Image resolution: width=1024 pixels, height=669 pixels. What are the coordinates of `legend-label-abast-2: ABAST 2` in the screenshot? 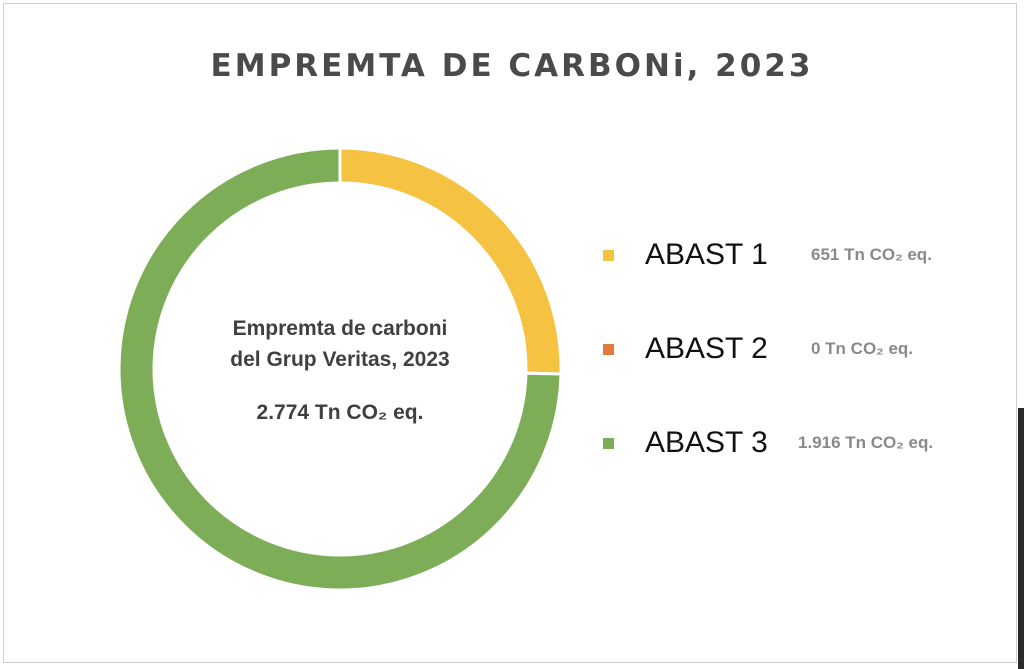 It's located at (706, 348).